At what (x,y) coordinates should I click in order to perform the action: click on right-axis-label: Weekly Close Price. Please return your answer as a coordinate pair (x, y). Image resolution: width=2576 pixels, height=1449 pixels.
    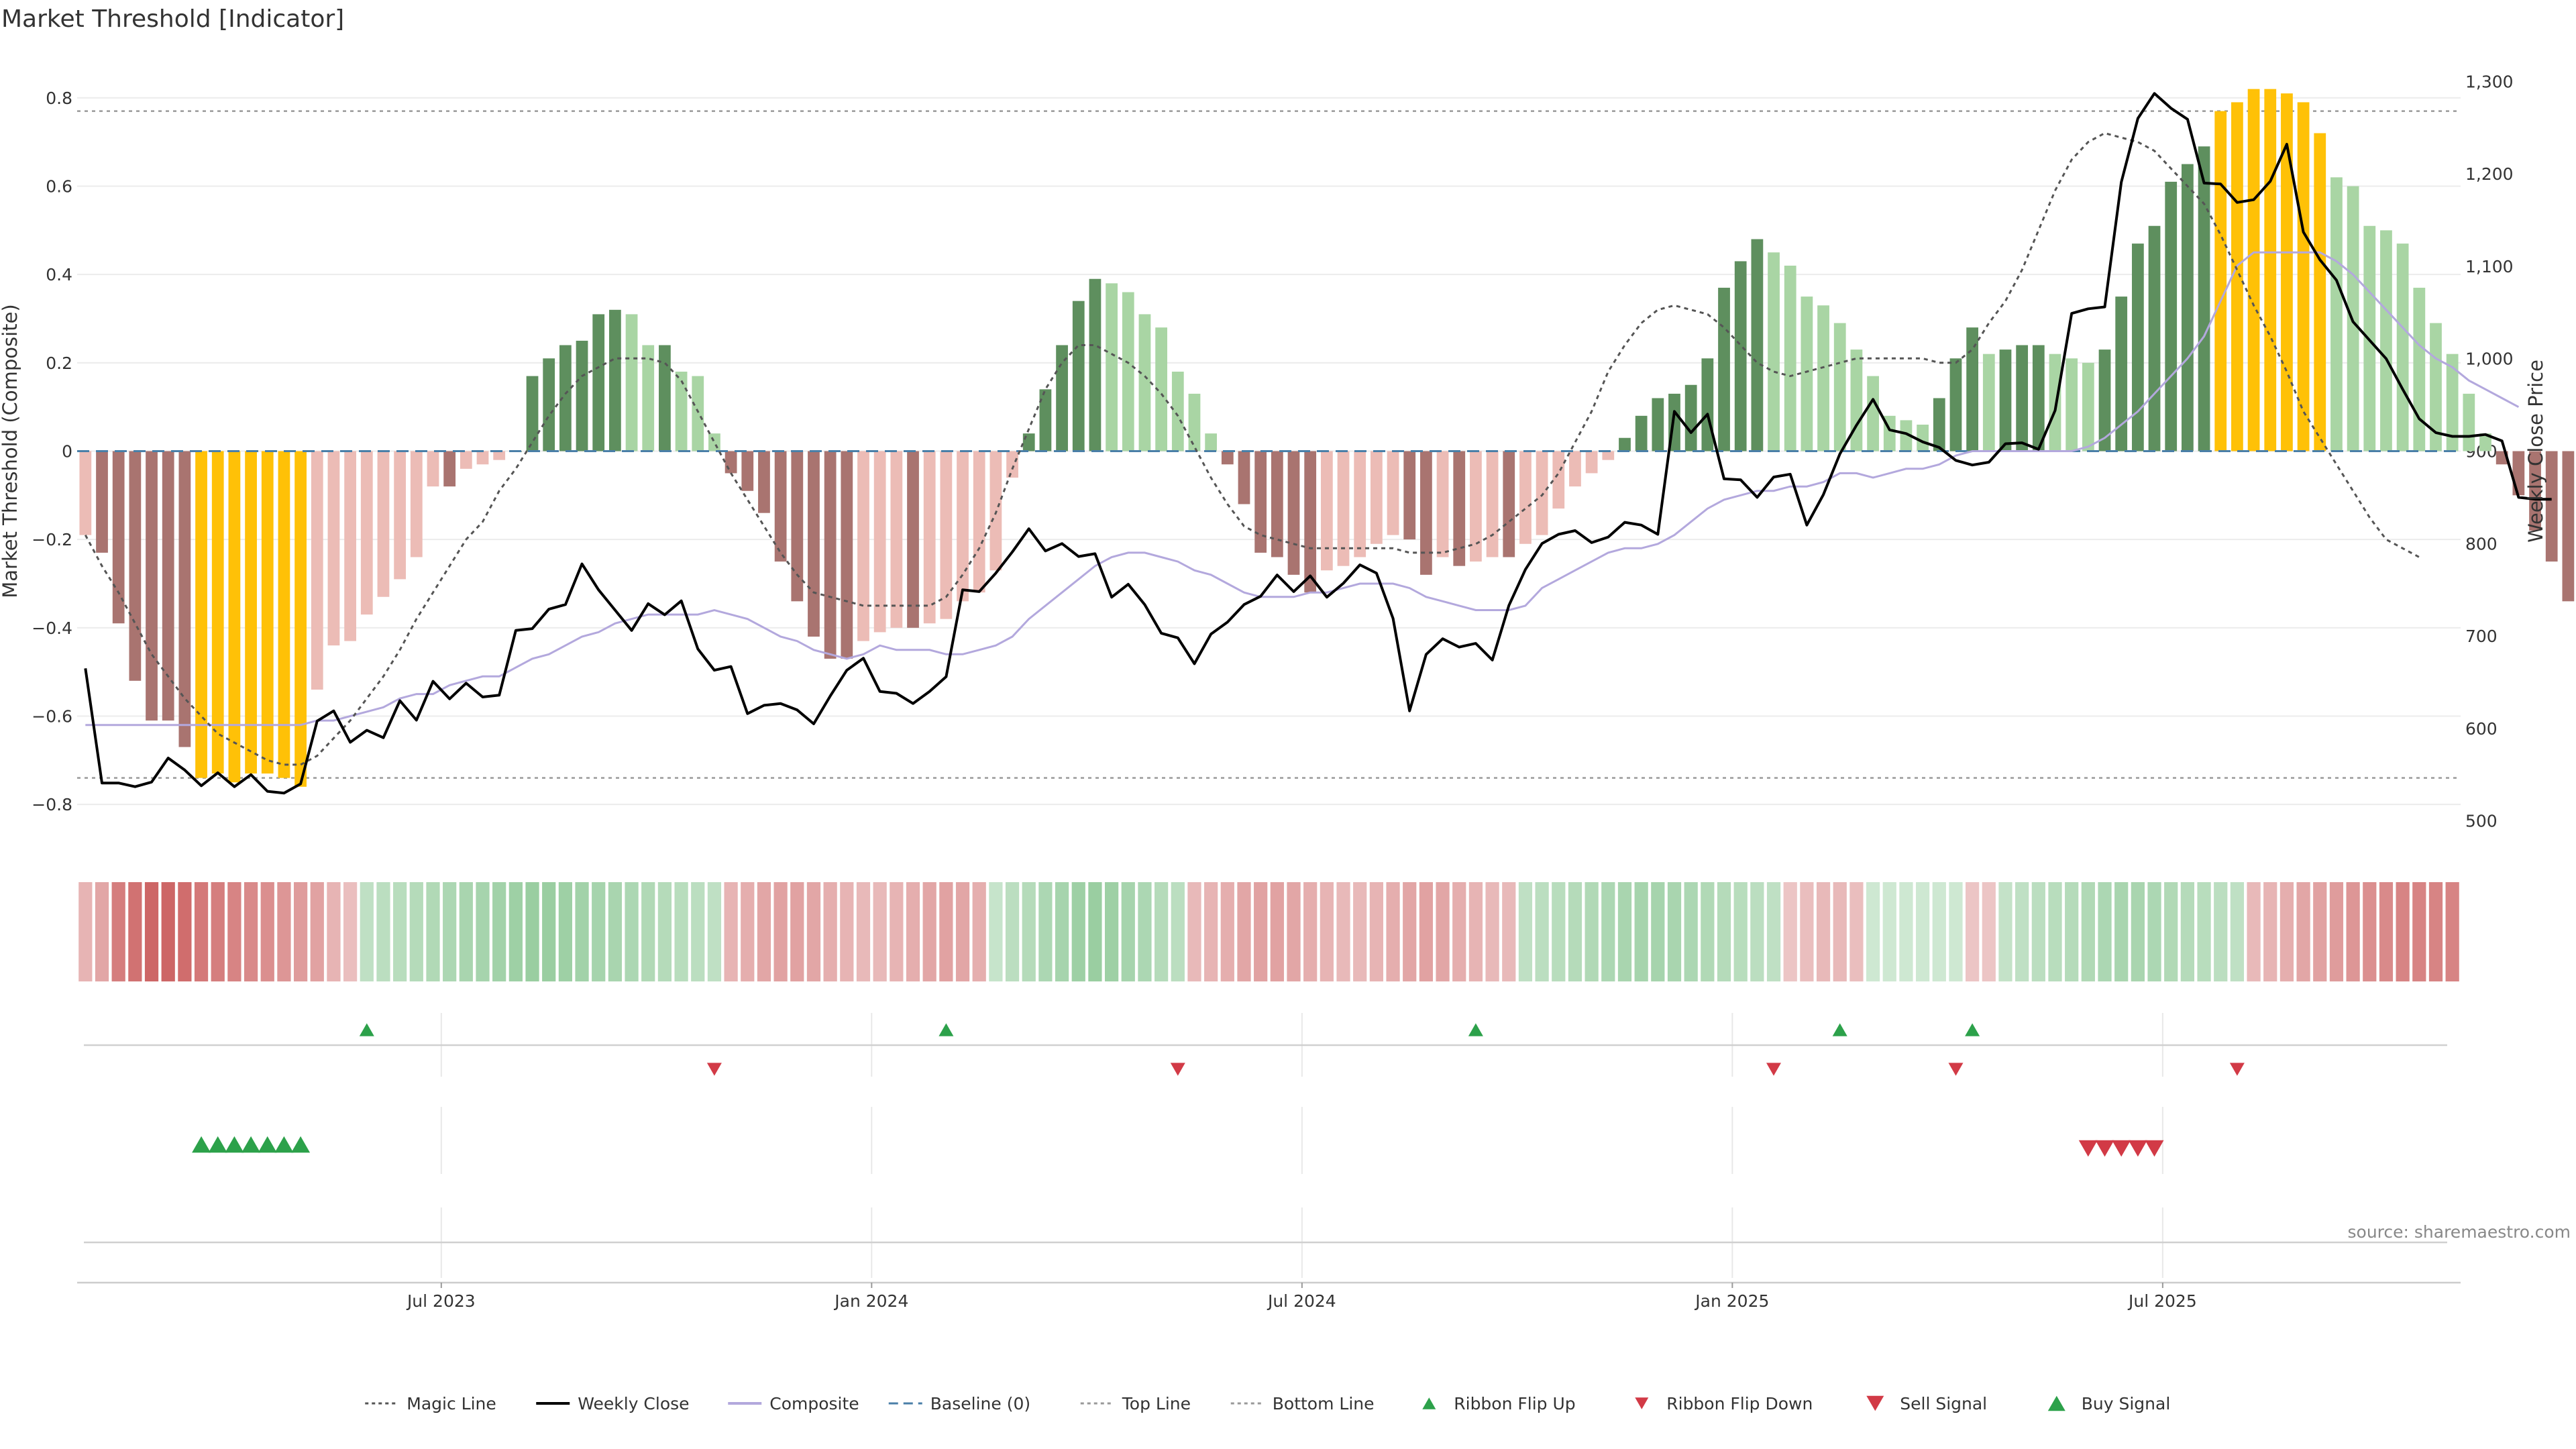
    Looking at the image, I should click on (2535, 451).